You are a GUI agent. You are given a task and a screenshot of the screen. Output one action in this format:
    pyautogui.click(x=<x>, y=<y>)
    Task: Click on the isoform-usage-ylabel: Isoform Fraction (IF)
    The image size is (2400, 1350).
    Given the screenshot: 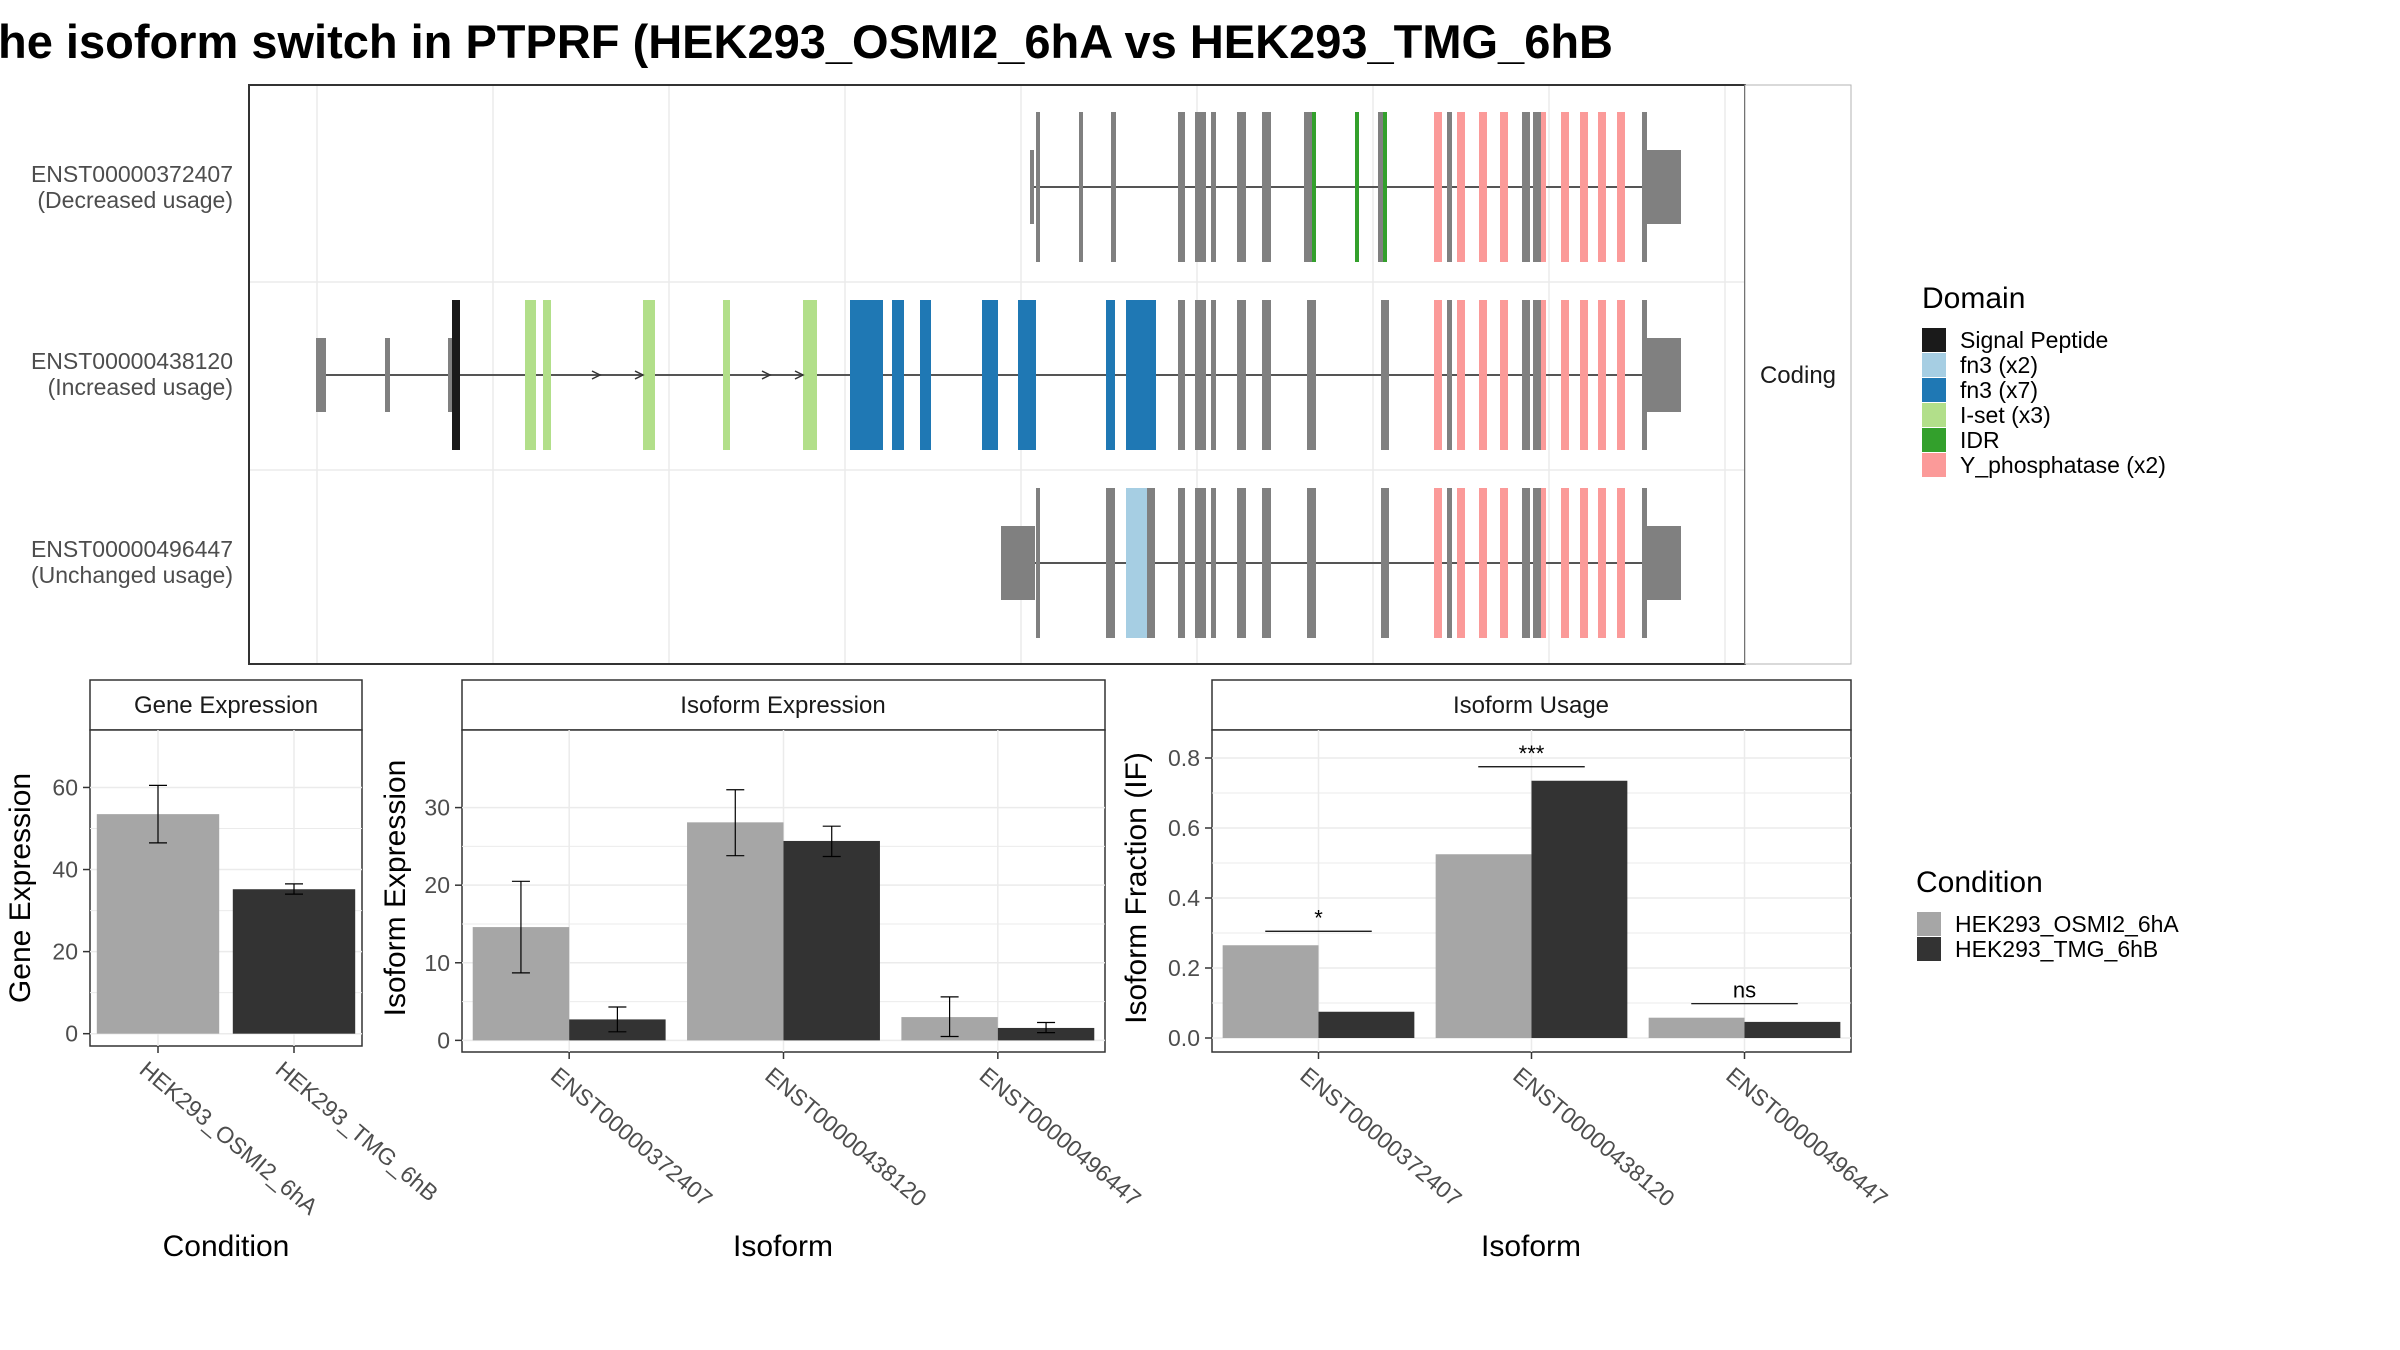 What is the action you would take?
    pyautogui.click(x=1136, y=888)
    